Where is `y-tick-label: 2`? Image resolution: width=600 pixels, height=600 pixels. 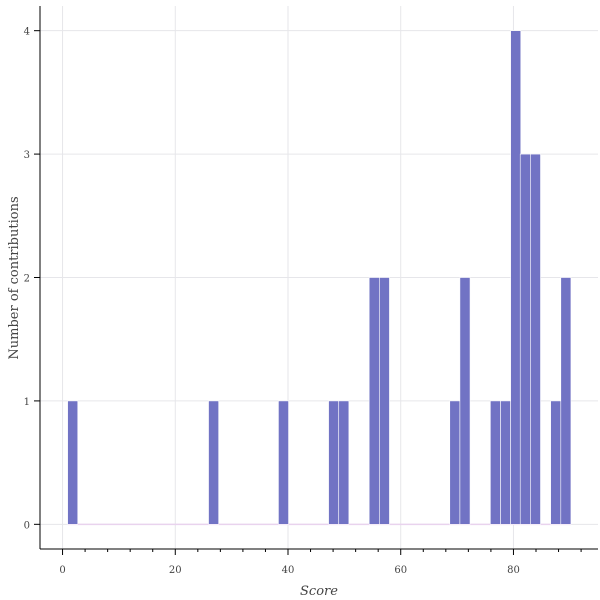
y-tick-label: 2 is located at coordinates (27, 279).